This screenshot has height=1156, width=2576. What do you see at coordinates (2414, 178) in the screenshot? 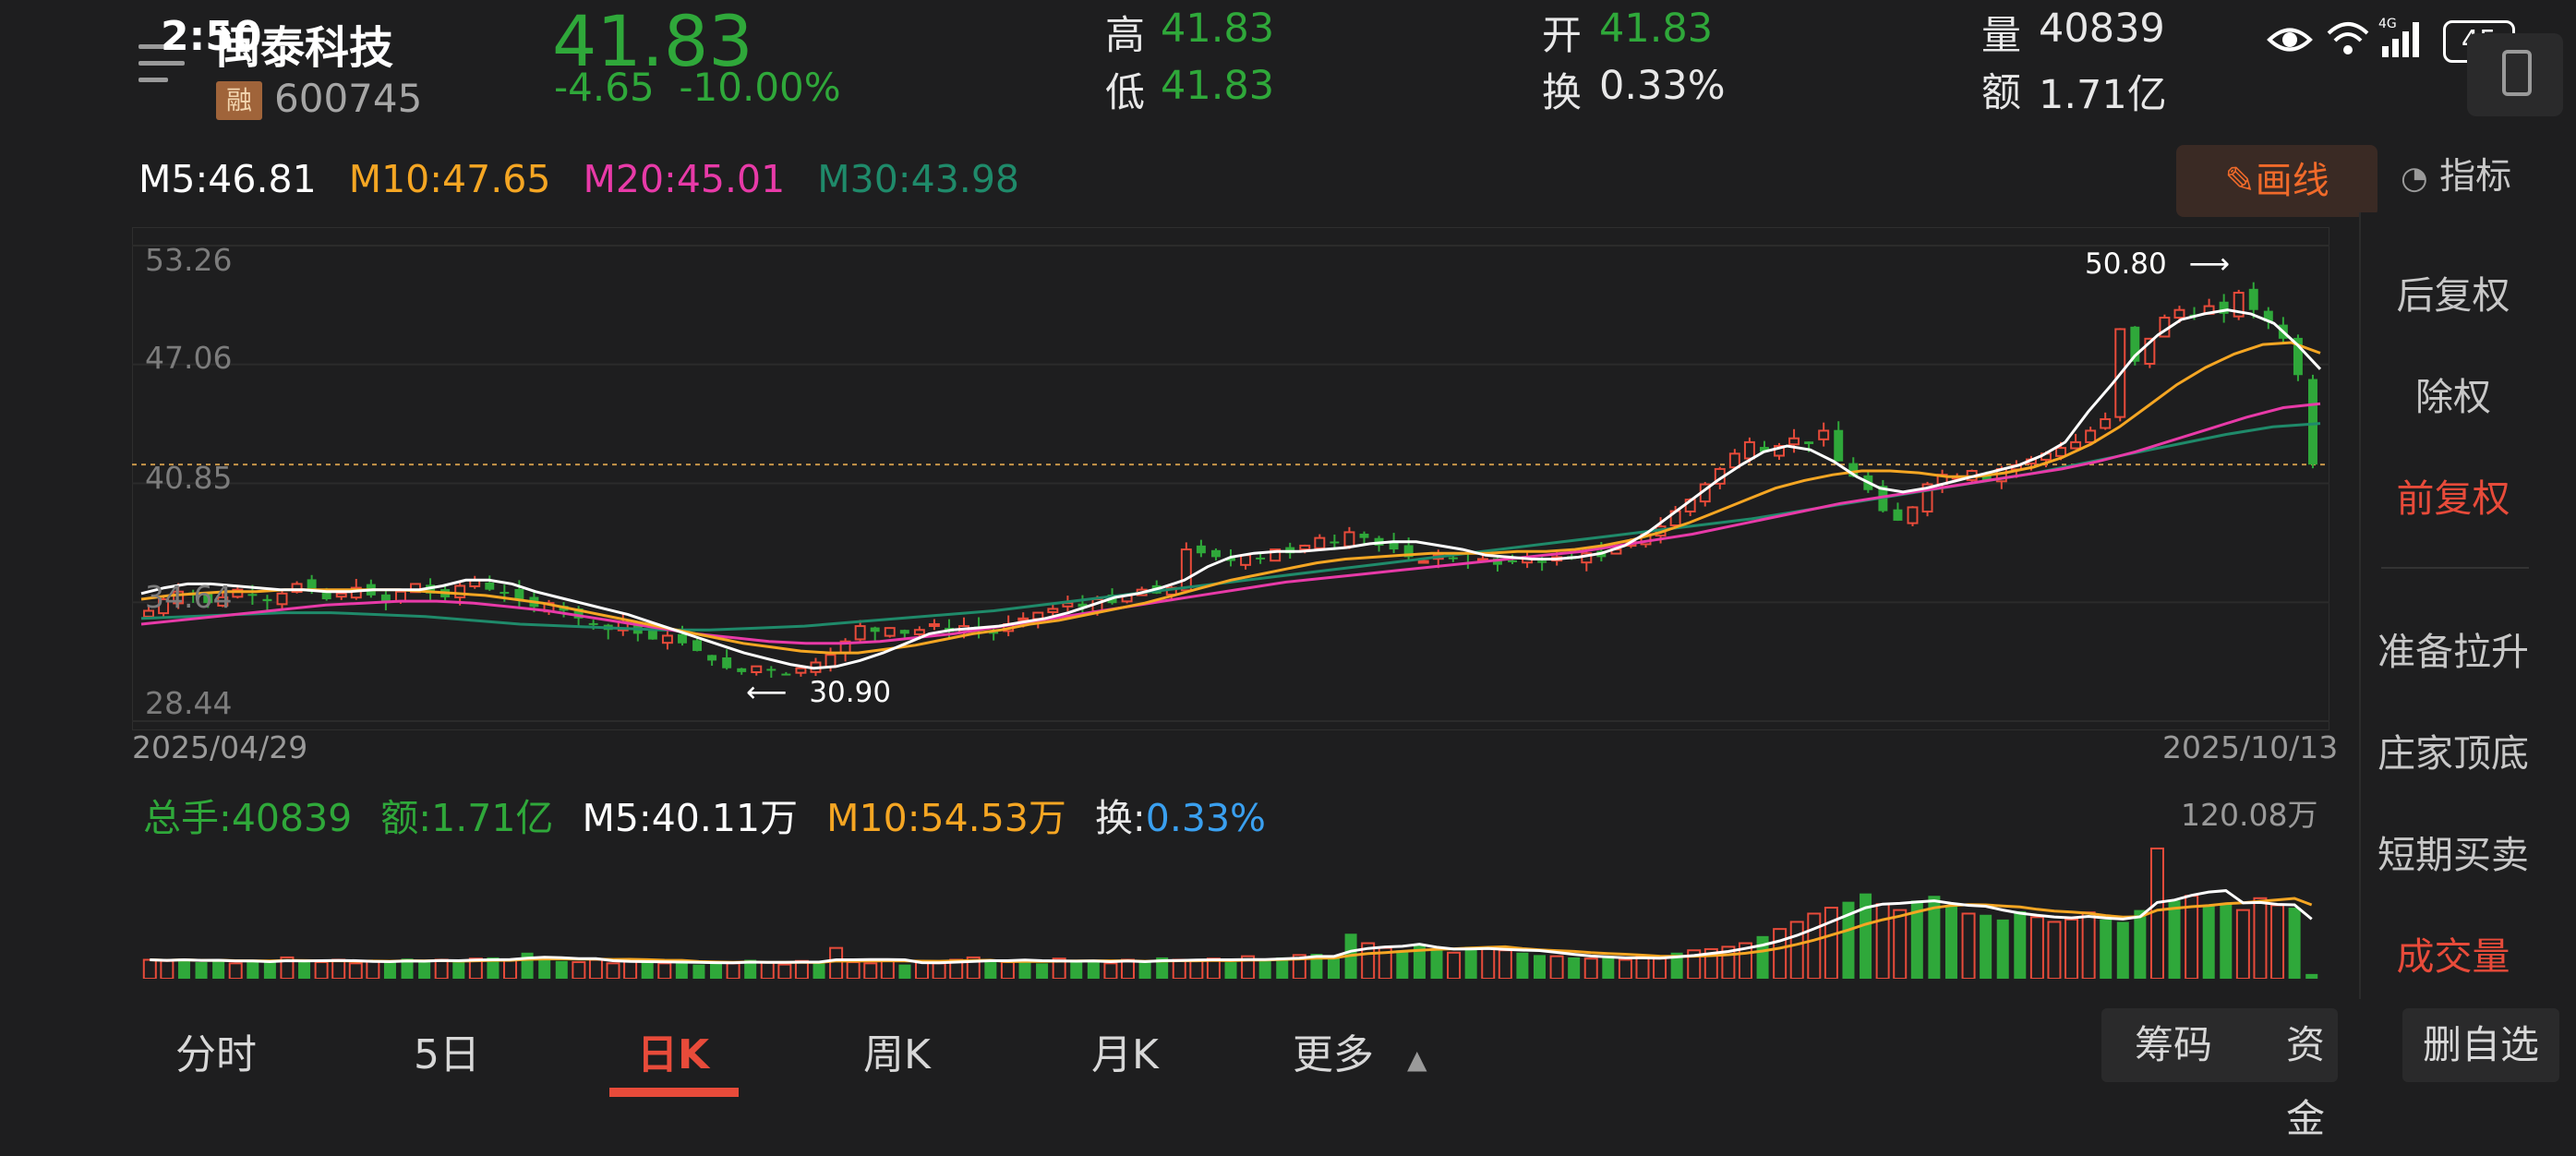
I see `gauge-icon: ◔` at bounding box center [2414, 178].